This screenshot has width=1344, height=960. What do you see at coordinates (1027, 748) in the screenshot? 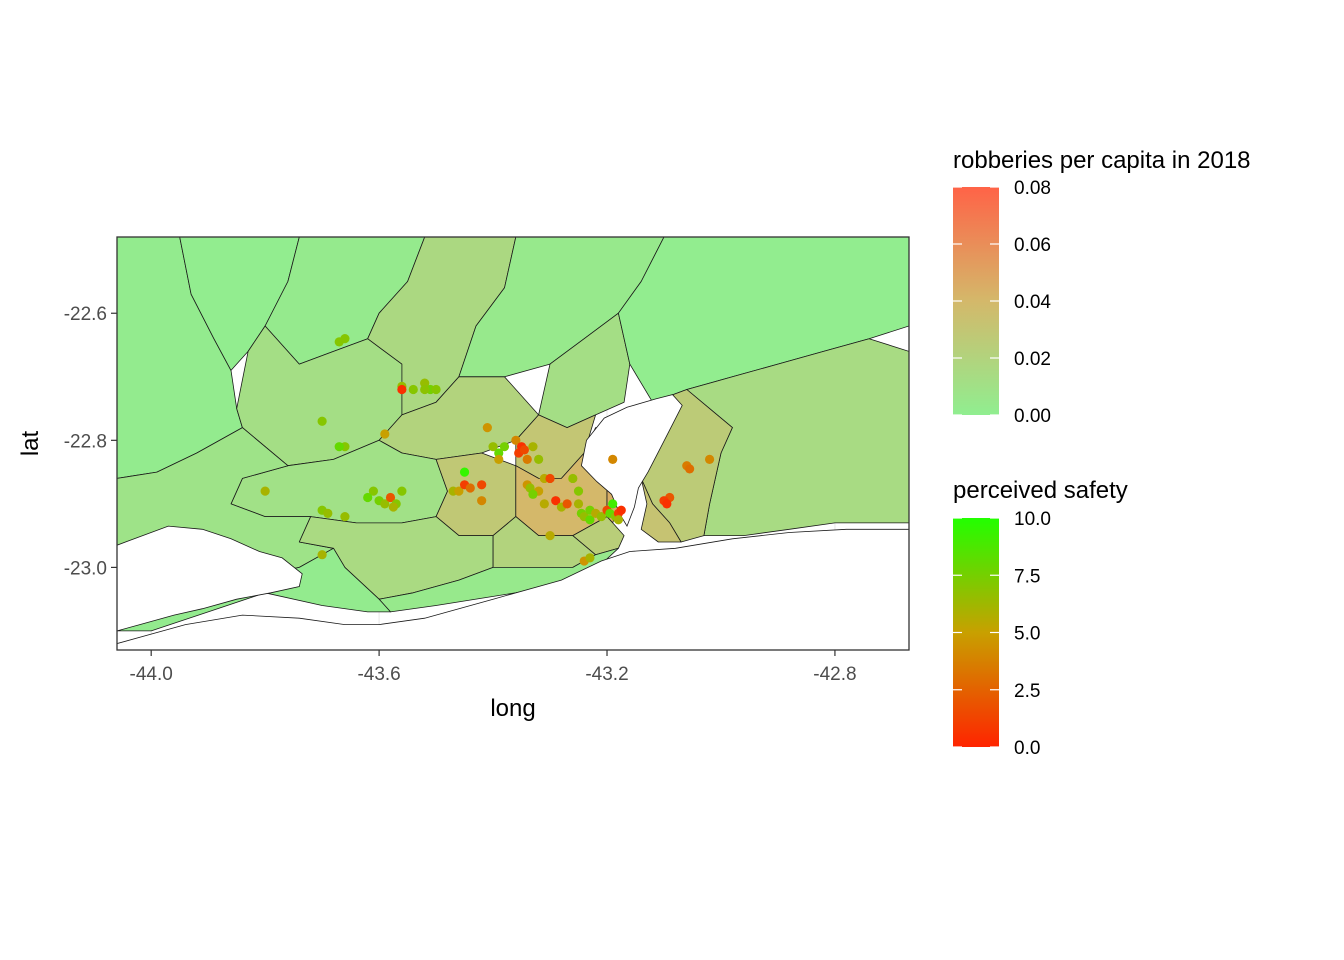
I see `legend-label: 0.0` at bounding box center [1027, 748].